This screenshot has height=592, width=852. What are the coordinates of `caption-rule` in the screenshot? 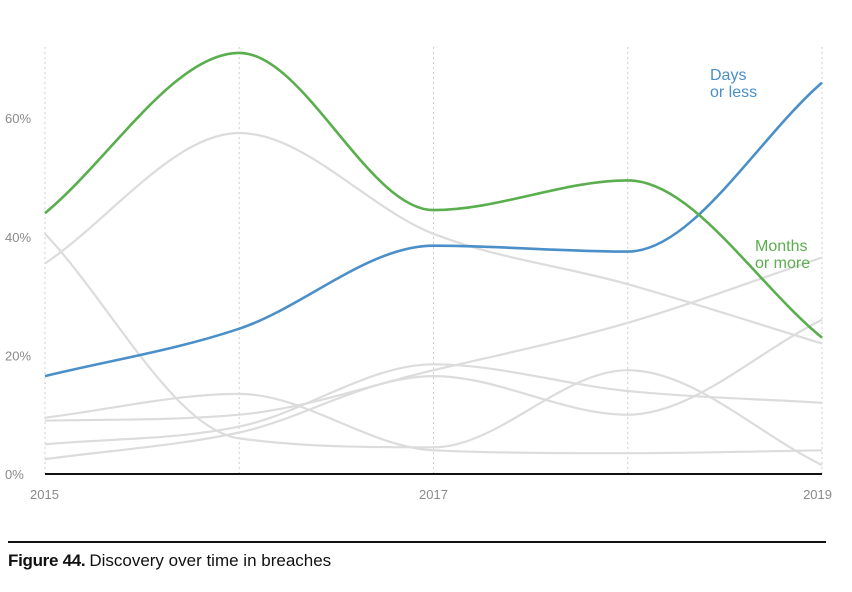 It's located at (417, 542).